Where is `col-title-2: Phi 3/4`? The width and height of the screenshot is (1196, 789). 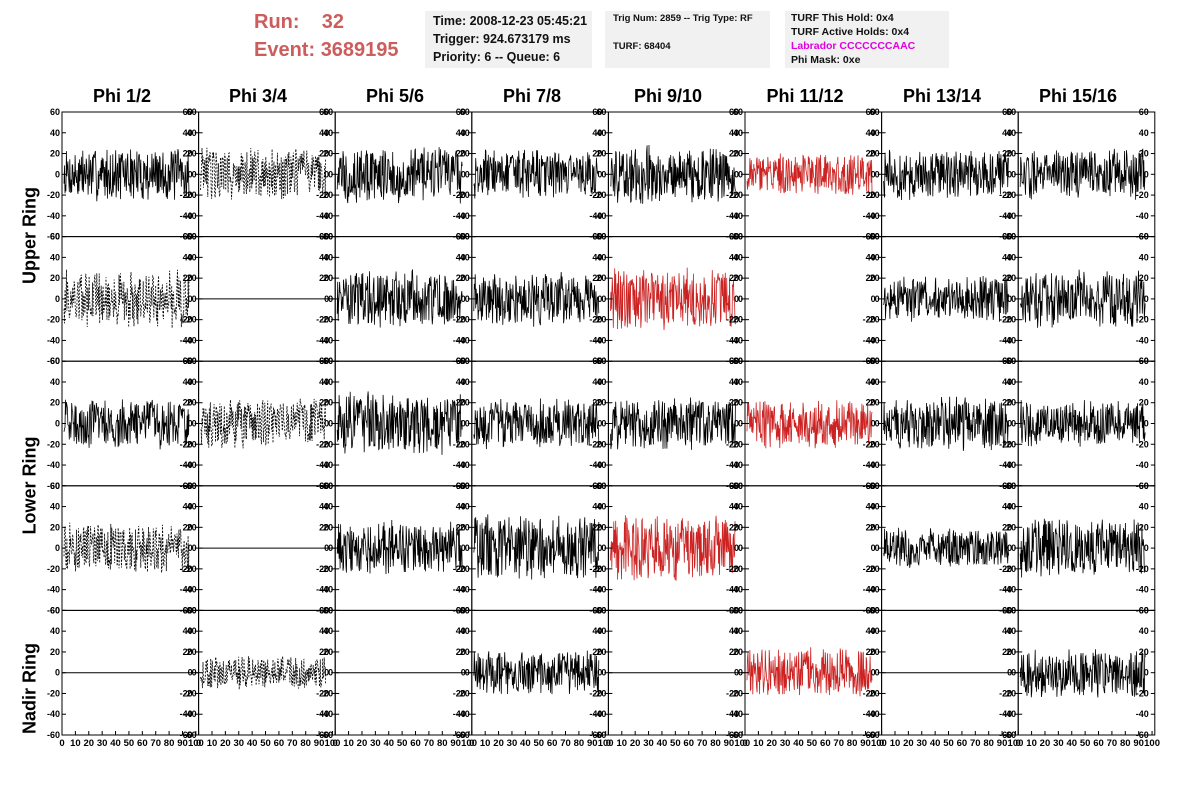
col-title-2: Phi 3/4 is located at coordinates (258, 96).